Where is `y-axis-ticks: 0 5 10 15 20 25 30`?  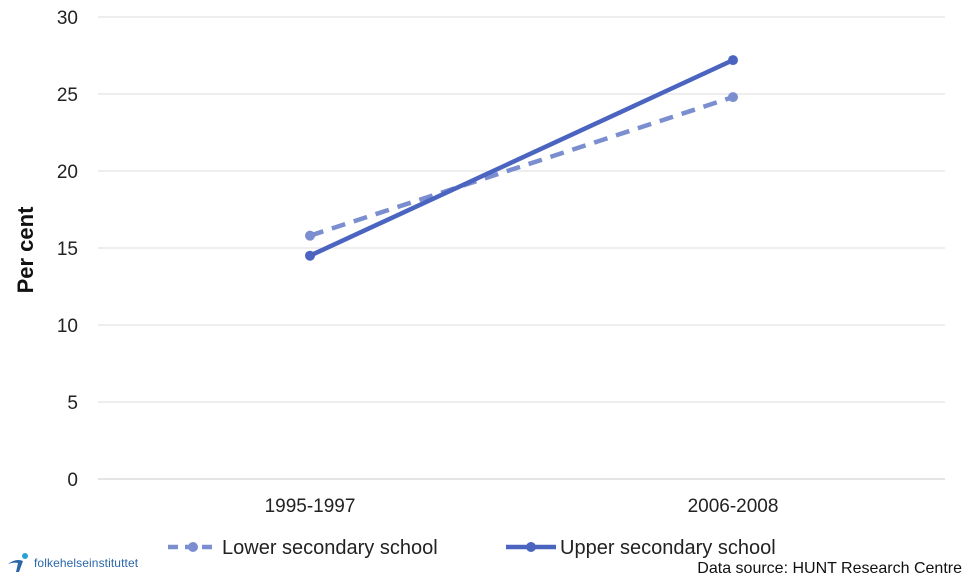 y-axis-ticks: 0 5 10 15 20 25 30 is located at coordinates (67, 249).